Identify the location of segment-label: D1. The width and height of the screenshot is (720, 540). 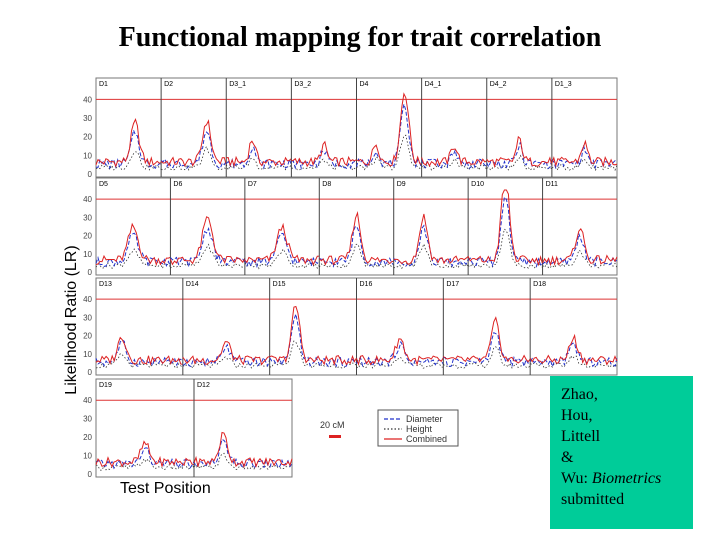
(103, 84).